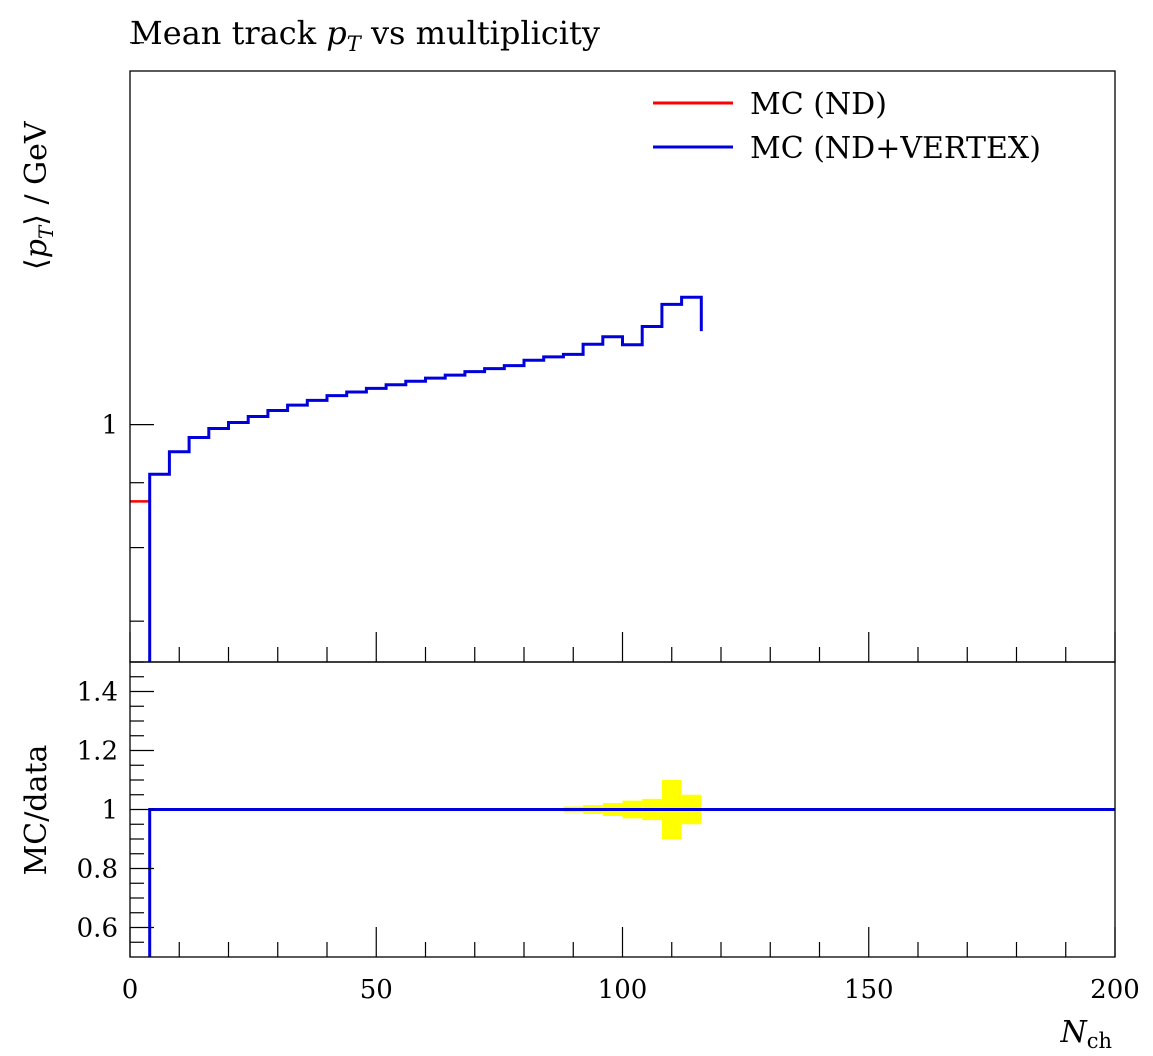  What do you see at coordinates (36, 809) in the screenshot?
I see `y-axis-label-ratio: MC/data` at bounding box center [36, 809].